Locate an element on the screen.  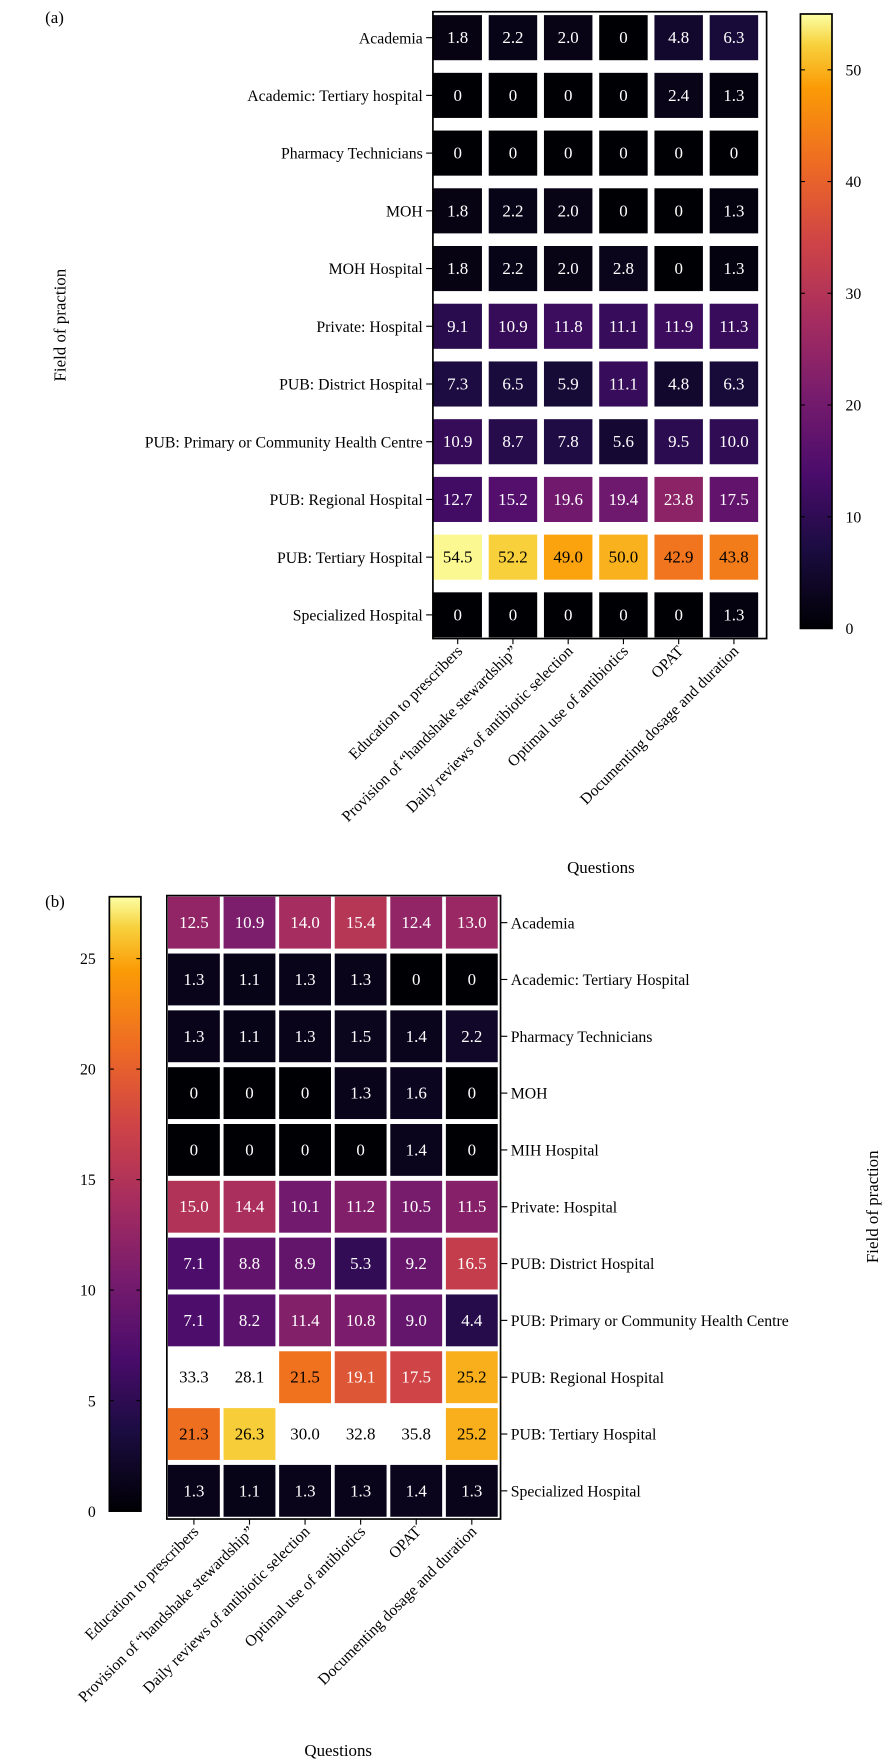
cell-value-label: 14.4 is located at coordinates (250, 1206).